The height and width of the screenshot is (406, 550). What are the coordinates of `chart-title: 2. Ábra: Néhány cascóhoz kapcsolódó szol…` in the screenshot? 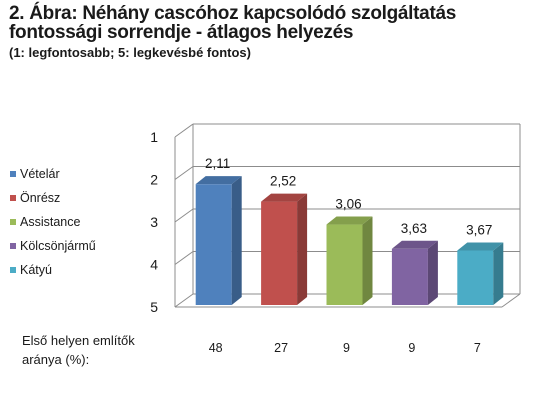 It's located at (279, 23).